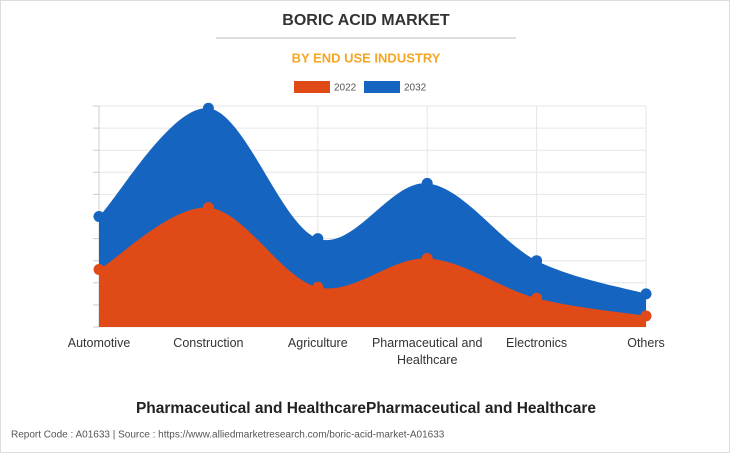 The width and height of the screenshot is (730, 453). Describe the element at coordinates (317, 343) in the screenshot. I see `x-tick-label: Agriculture` at that location.